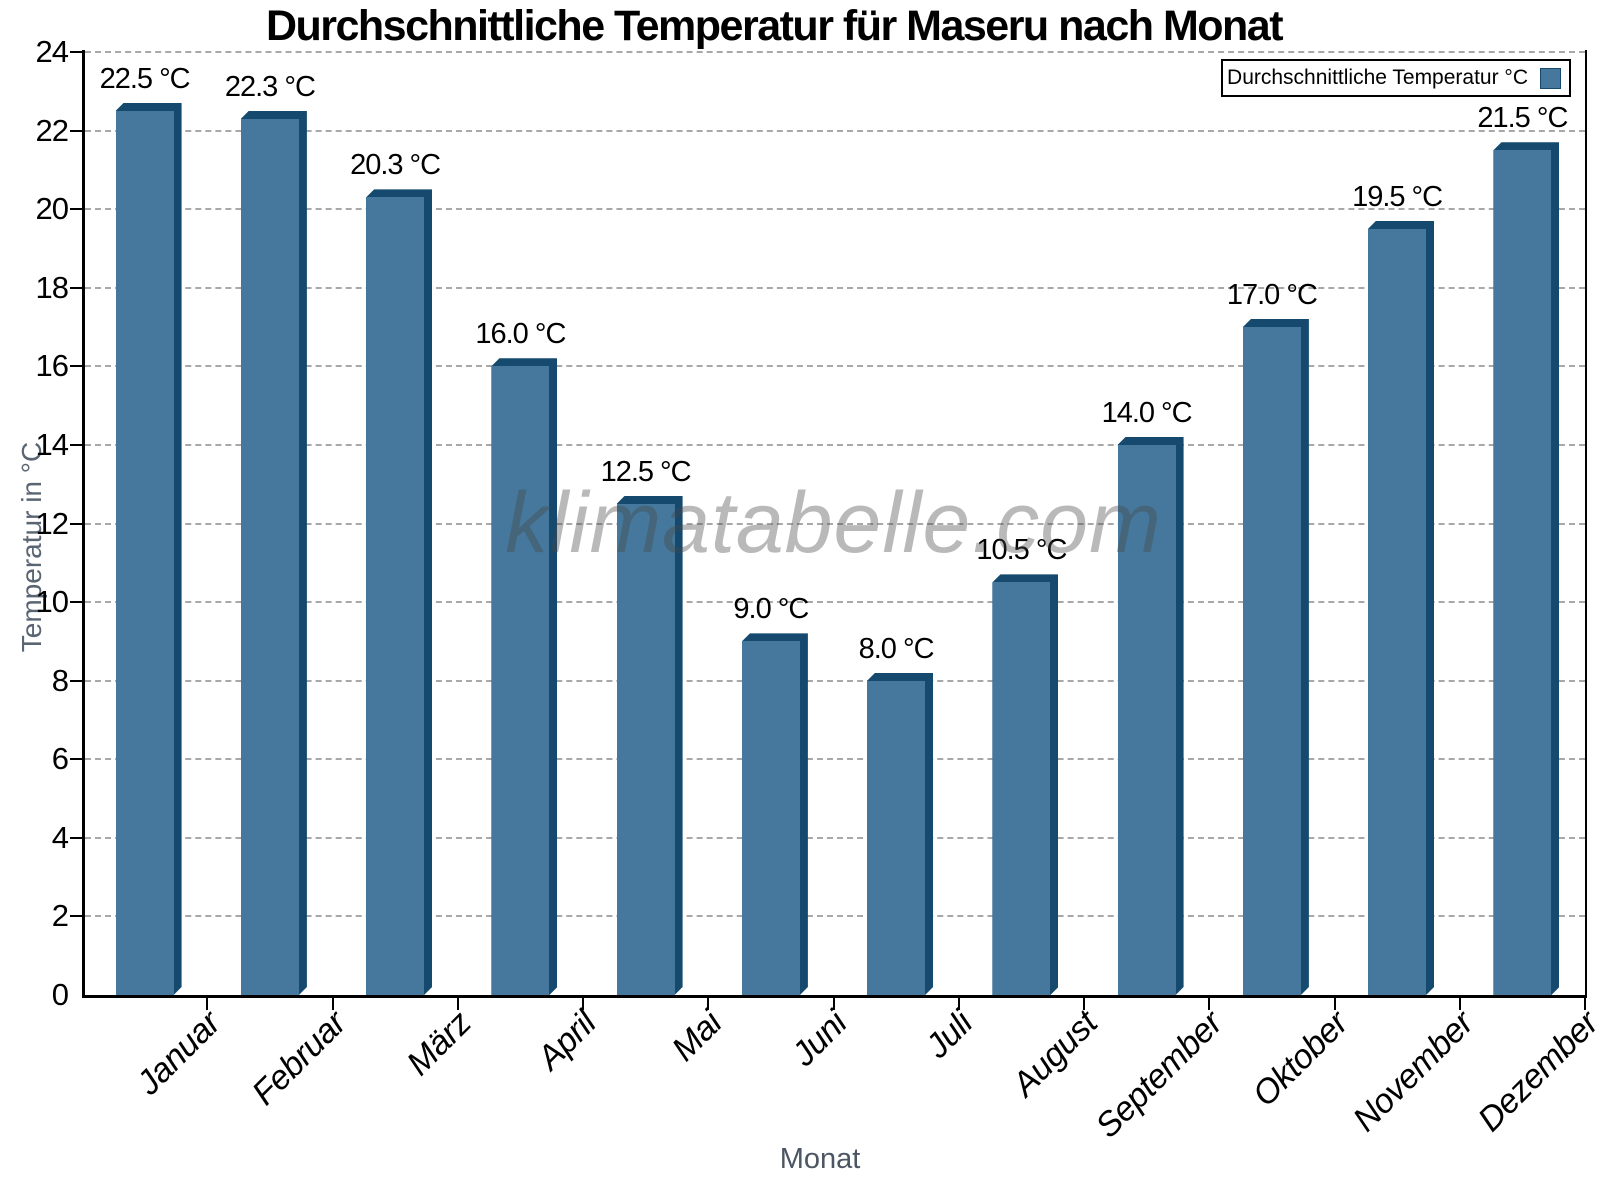  Describe the element at coordinates (567, 1041) in the screenshot. I see `x-tick-label: April` at that location.